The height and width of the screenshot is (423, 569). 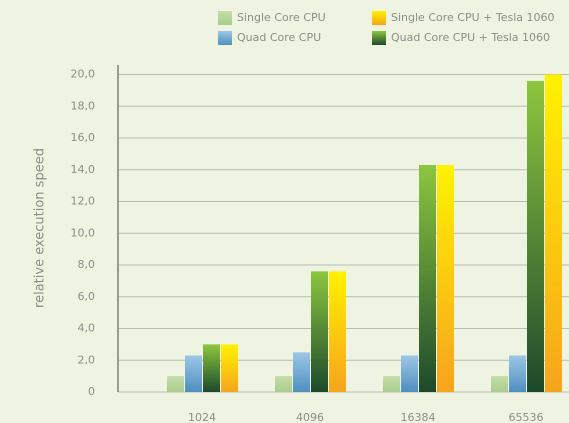 I want to click on legend-label: Quad Core CPU + Tesla 1060, so click(x=470, y=37).